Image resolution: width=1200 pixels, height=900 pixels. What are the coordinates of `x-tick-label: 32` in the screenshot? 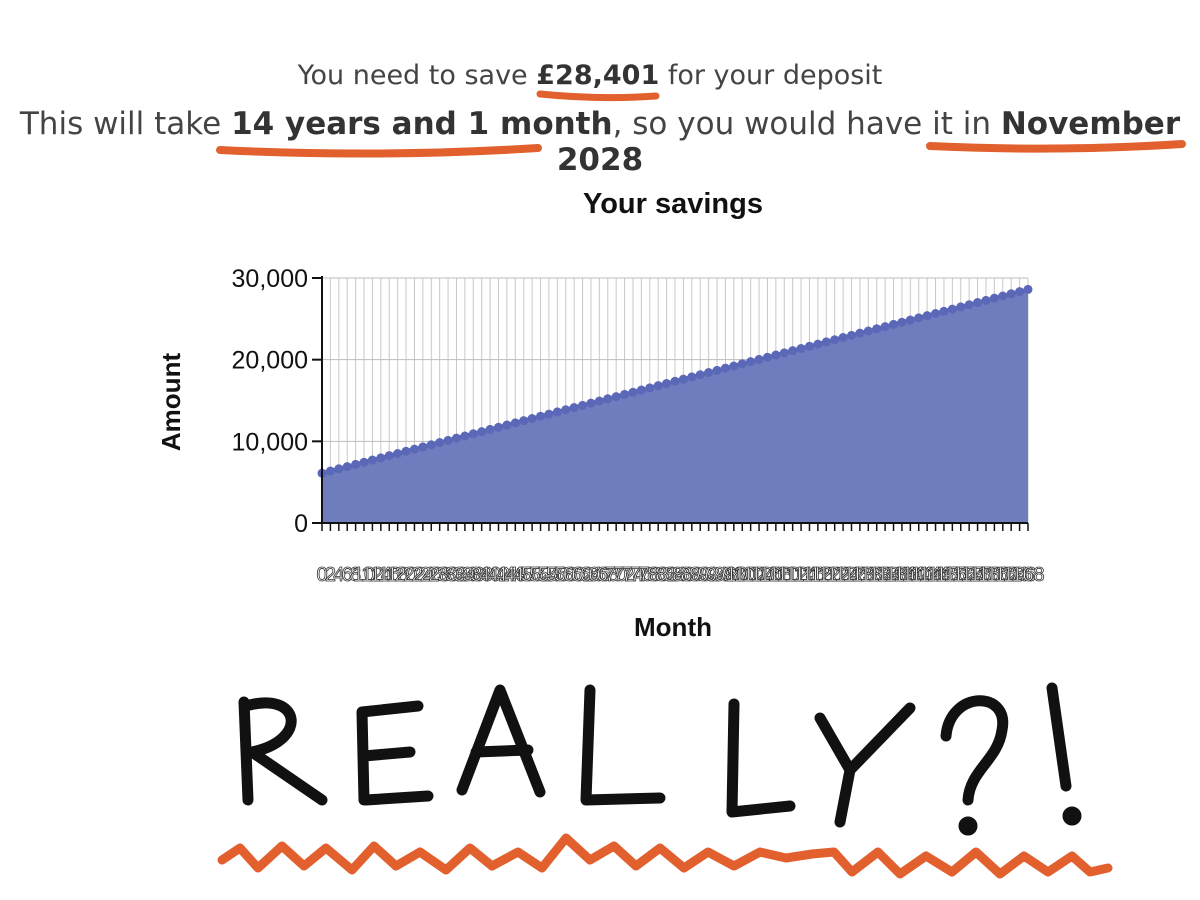 It's located at (456, 575).